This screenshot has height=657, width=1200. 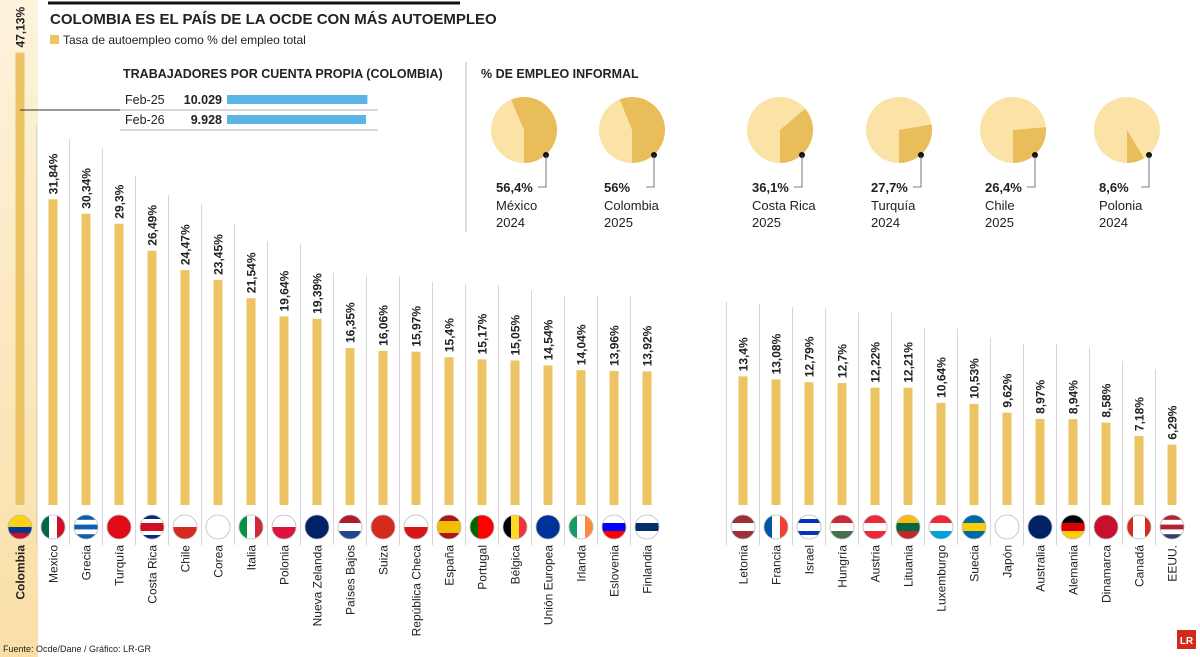 I want to click on x-tick-label: Turquía, so click(x=120, y=565).